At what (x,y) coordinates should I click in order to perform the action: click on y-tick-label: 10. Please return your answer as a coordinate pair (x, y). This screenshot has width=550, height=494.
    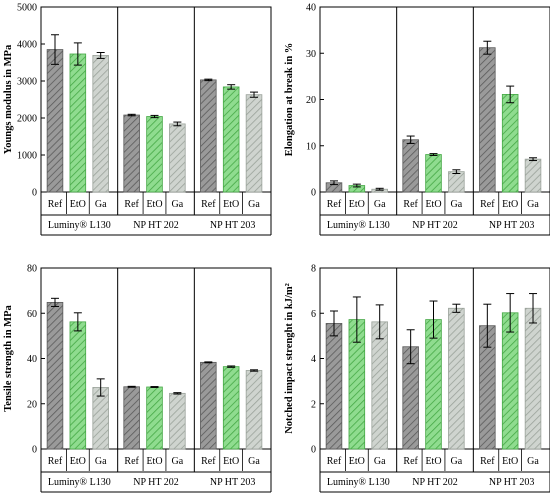
    Looking at the image, I should click on (311, 146).